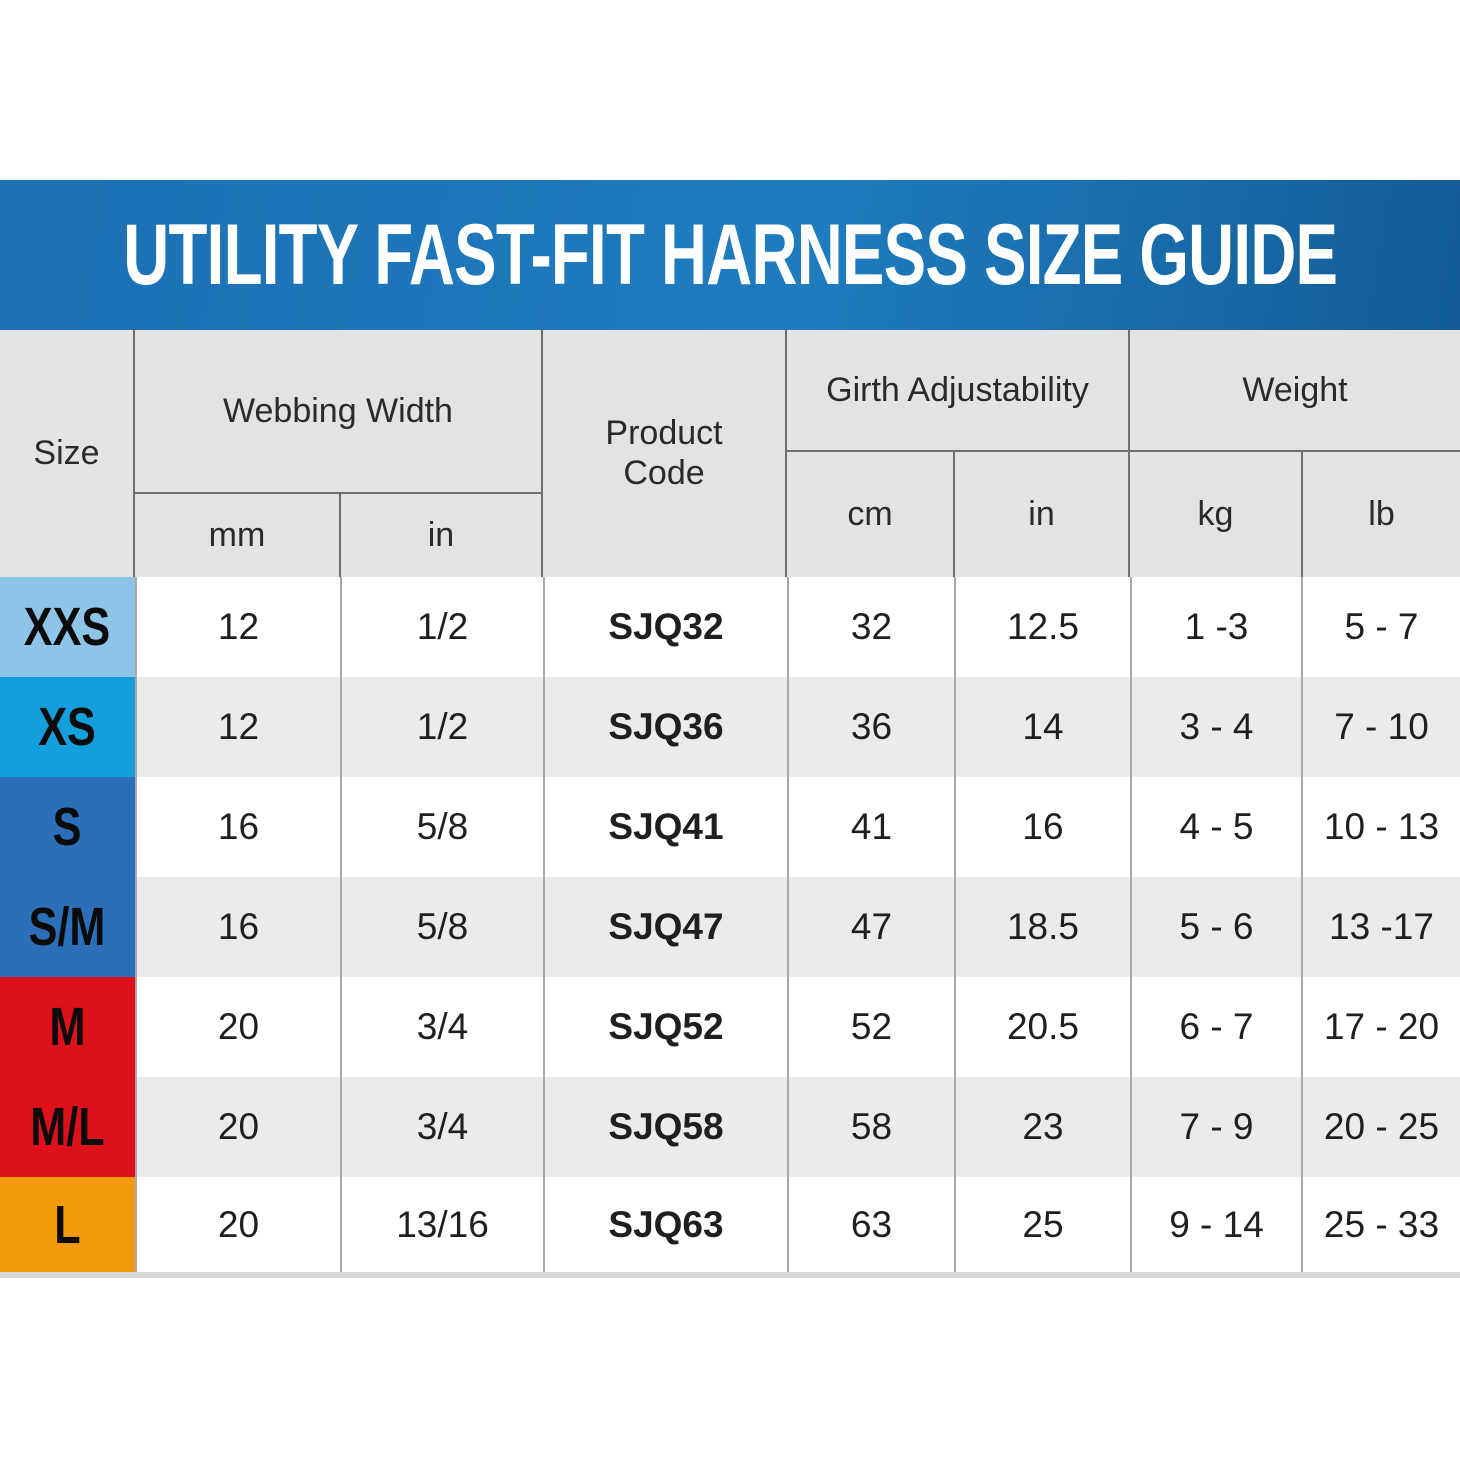 This screenshot has height=1460, width=1460. I want to click on weight-lb-value: 17 - 20, so click(1381, 1026).